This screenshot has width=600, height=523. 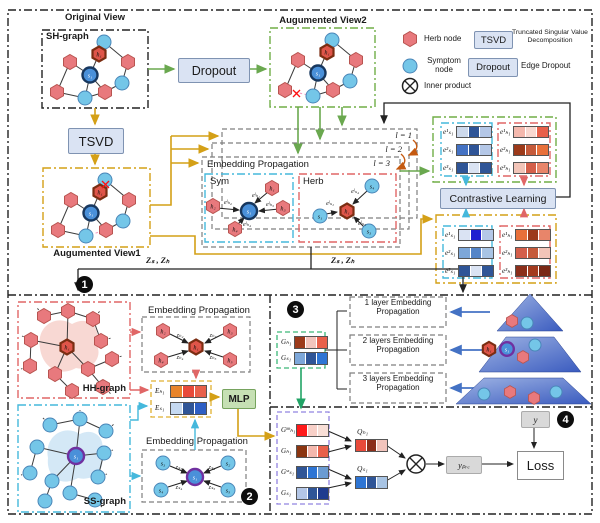 What do you see at coordinates (526, 271) in the screenshot?
I see `embedding-bar-row: e³ₕ₁` at bounding box center [526, 271].